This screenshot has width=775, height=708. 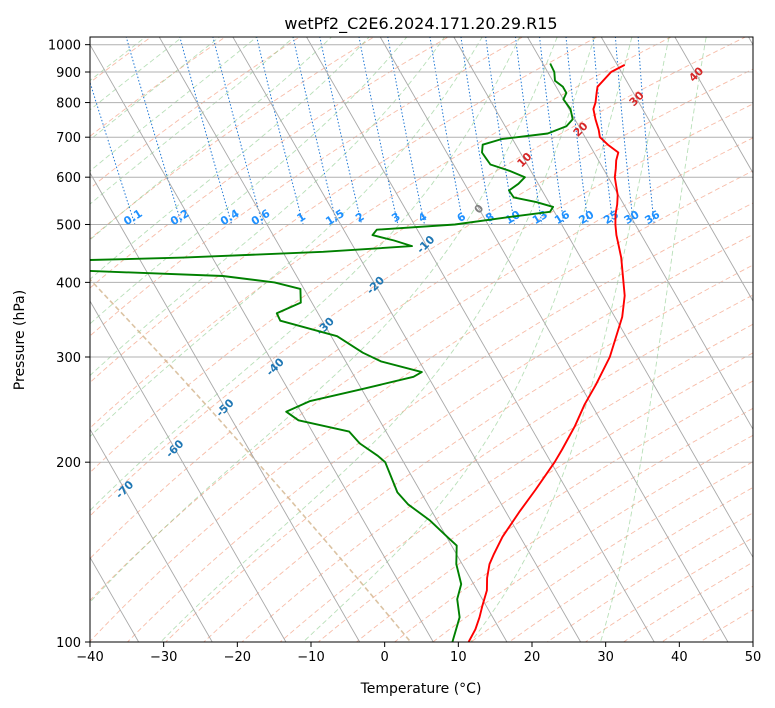 I want to click on x-tick-label: 10, so click(x=458, y=657).